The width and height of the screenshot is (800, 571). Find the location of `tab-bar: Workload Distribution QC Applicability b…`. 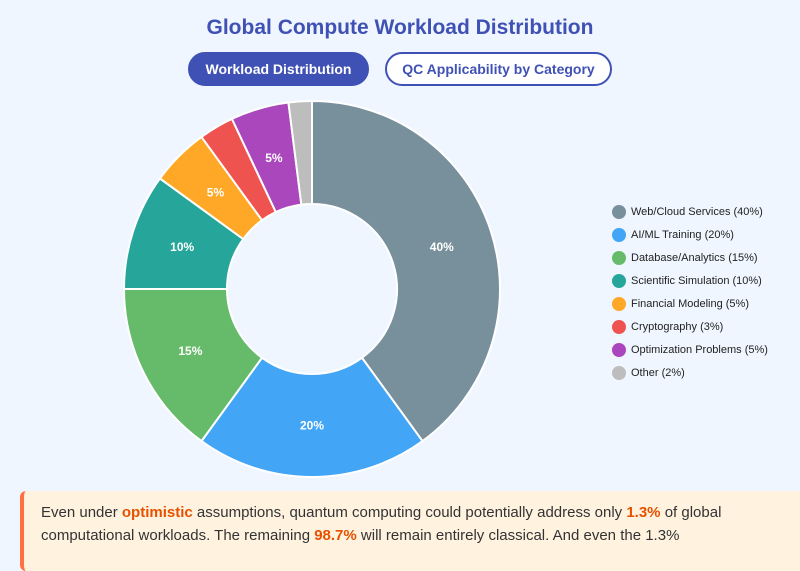

tab-bar: Workload Distribution QC Applicability b… is located at coordinates (400, 69).